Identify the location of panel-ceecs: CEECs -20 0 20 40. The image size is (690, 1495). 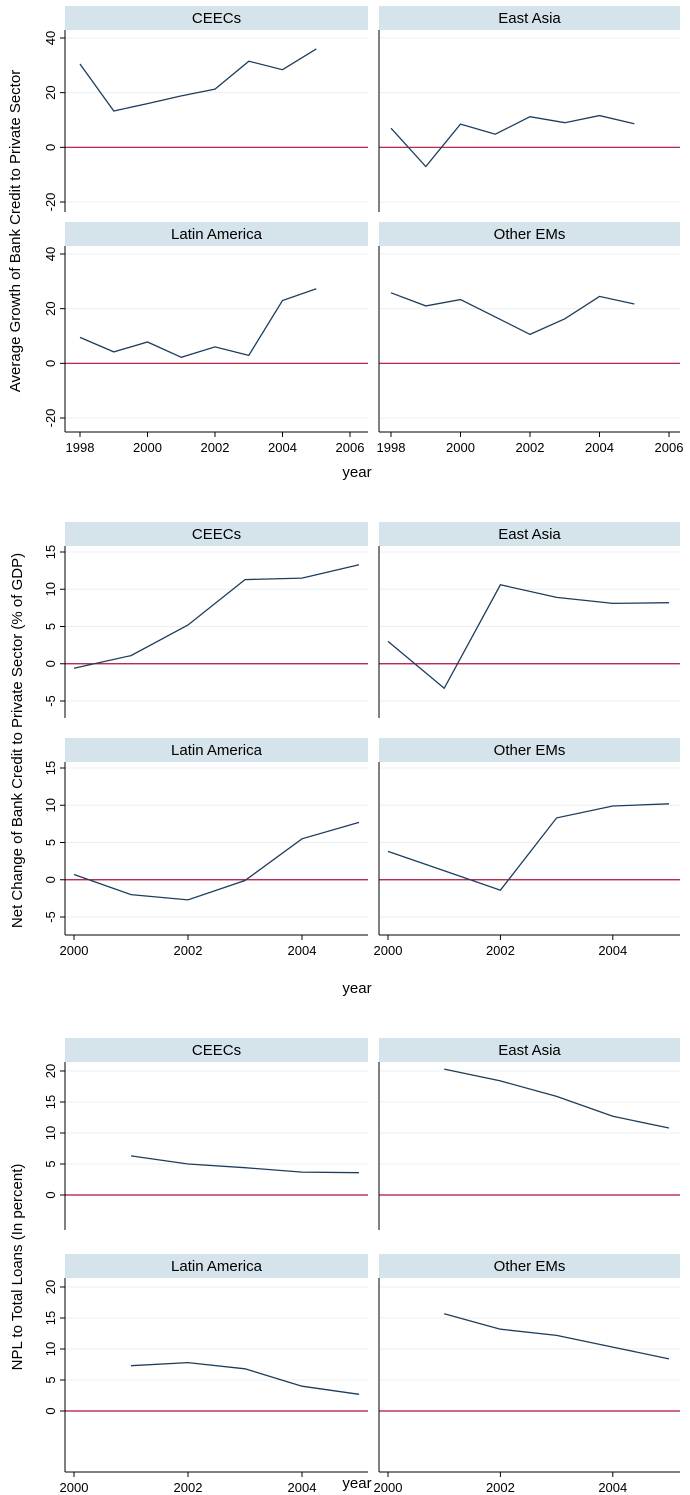
(205, 109).